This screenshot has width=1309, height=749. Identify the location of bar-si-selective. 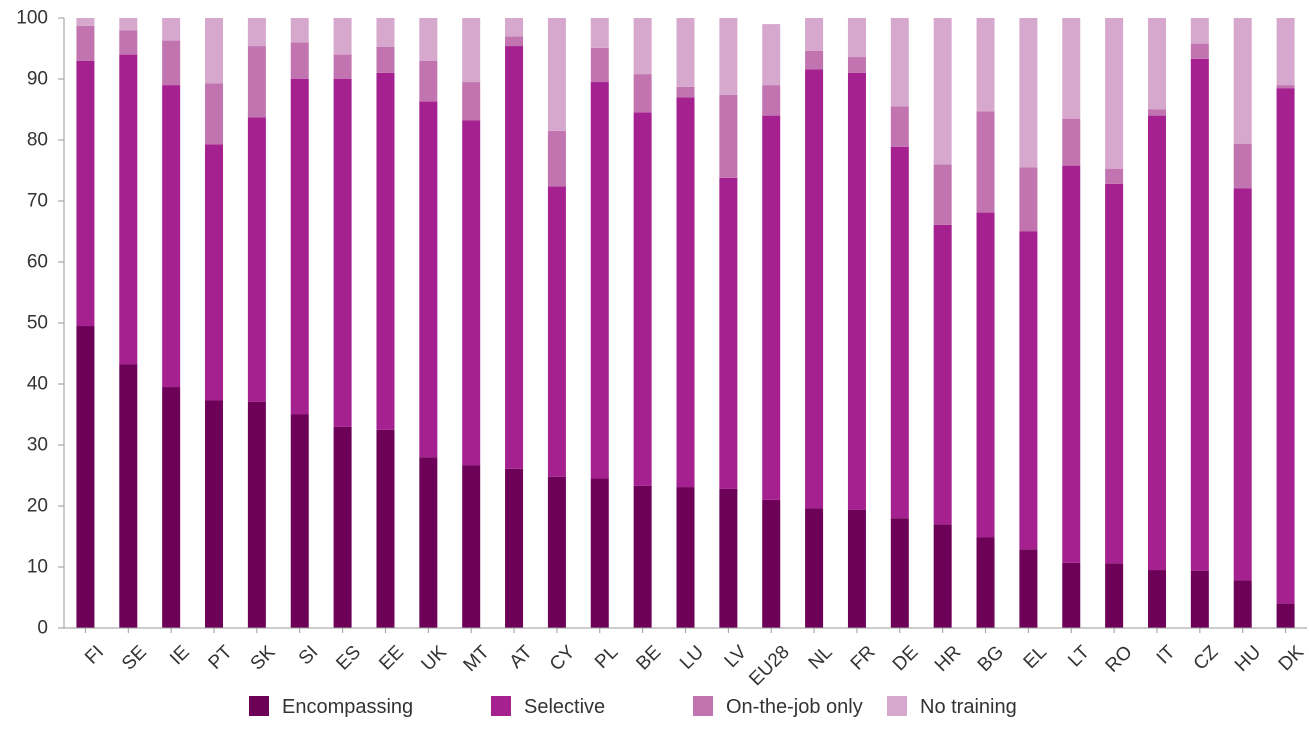
(299, 247).